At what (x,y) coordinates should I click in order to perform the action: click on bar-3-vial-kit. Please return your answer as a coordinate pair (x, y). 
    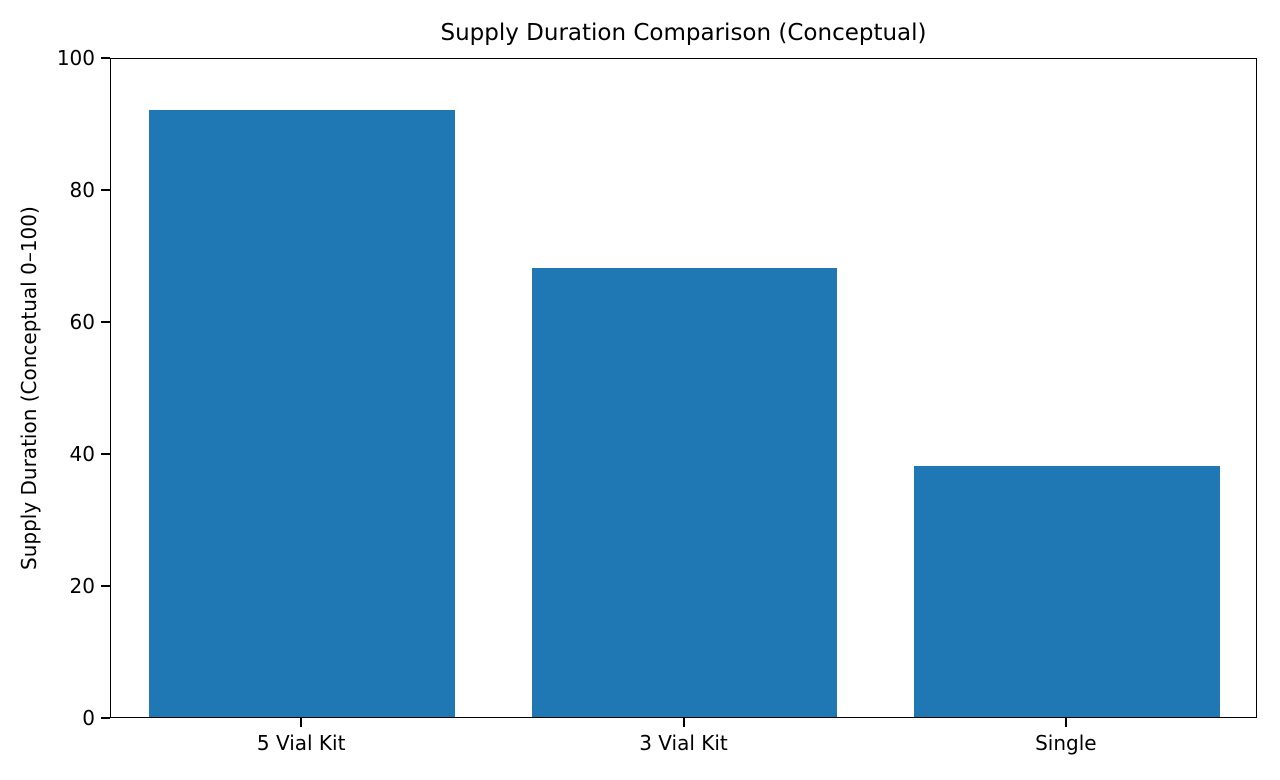
    Looking at the image, I should click on (684, 492).